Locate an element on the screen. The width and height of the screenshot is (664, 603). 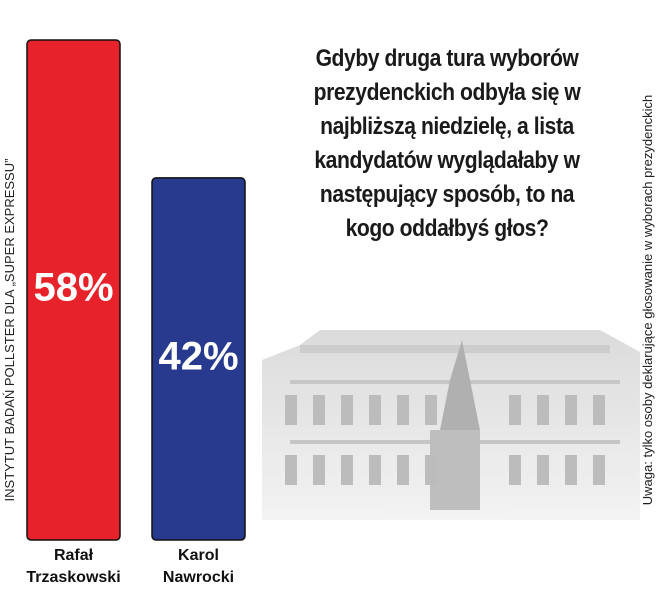
value-label: 58% is located at coordinates (73, 288).